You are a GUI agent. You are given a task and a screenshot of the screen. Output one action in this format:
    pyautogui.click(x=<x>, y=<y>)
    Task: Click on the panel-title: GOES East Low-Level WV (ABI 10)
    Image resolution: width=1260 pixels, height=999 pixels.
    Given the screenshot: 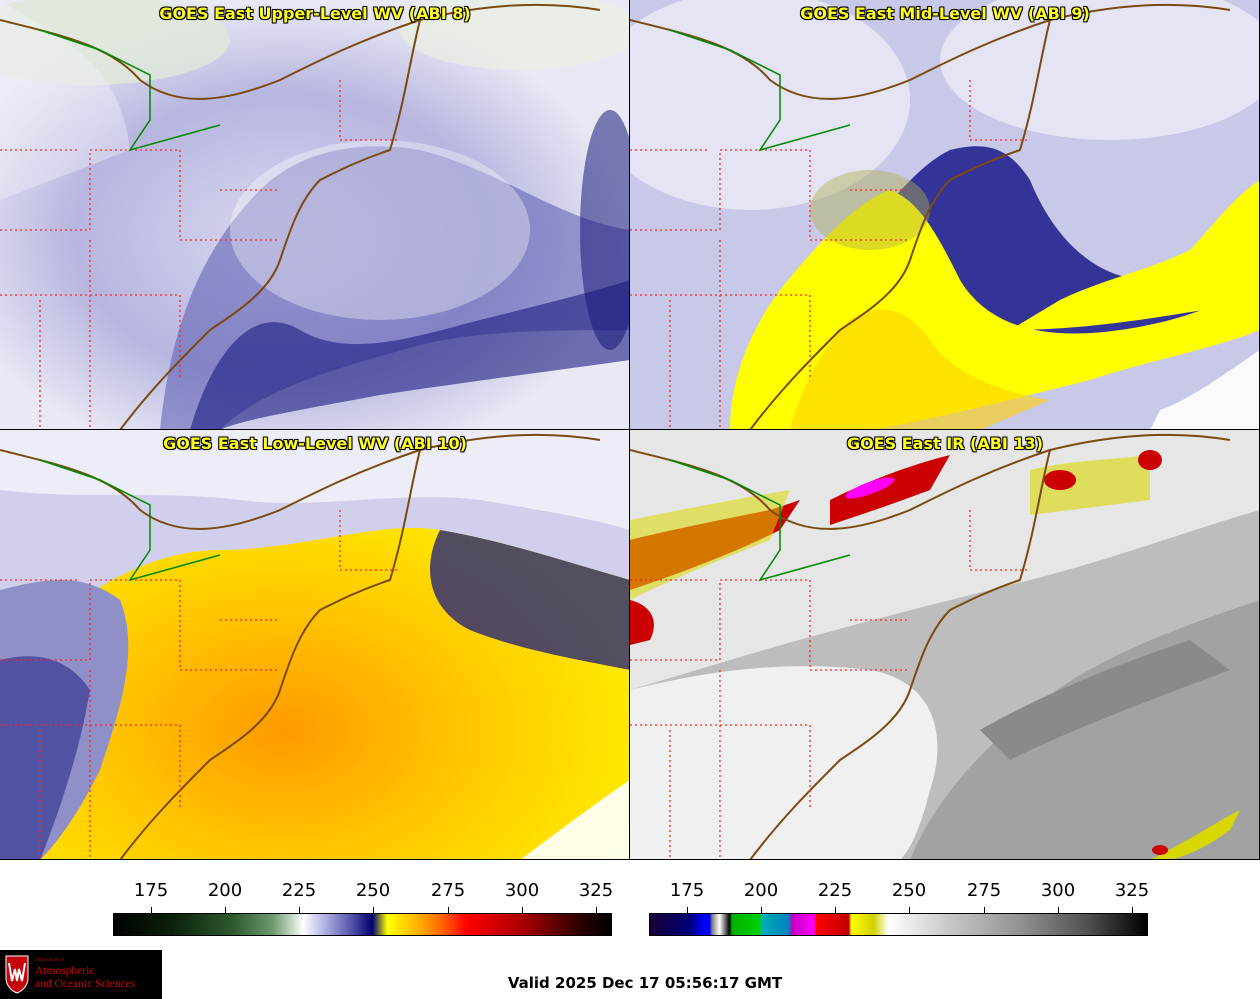 What is the action you would take?
    pyautogui.click(x=315, y=443)
    